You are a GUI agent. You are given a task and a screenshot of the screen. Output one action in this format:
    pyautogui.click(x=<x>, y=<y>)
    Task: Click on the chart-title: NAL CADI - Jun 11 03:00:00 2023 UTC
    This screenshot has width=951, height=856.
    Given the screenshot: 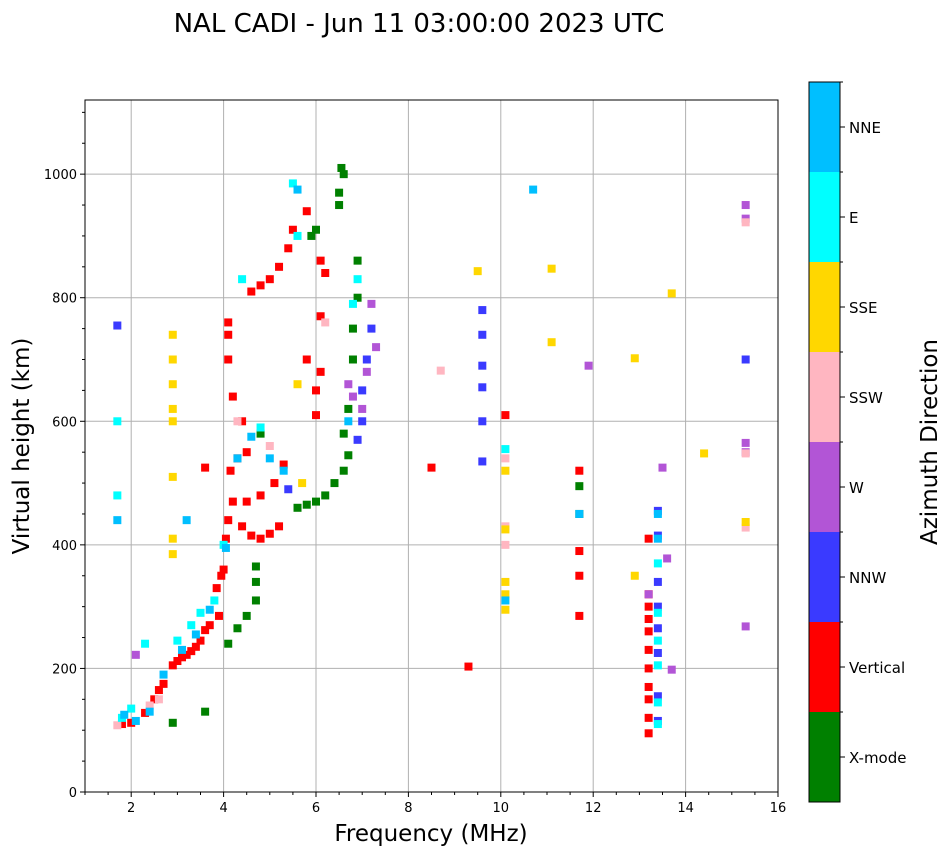 What is the action you would take?
    pyautogui.click(x=419, y=24)
    